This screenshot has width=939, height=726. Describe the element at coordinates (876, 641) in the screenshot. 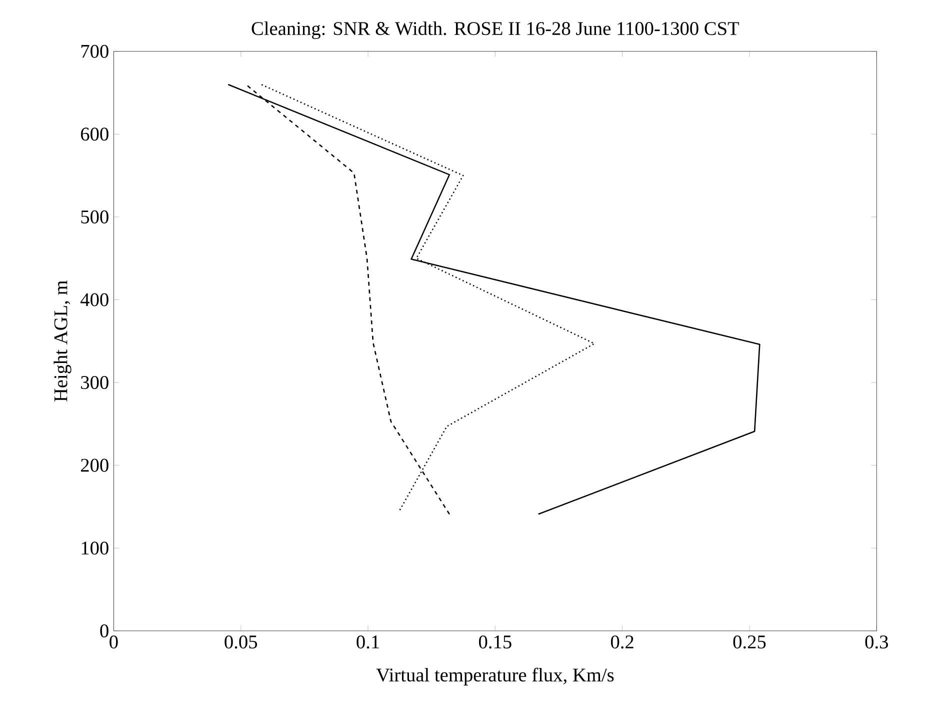

I see `x-tick-label: 0.3` at that location.